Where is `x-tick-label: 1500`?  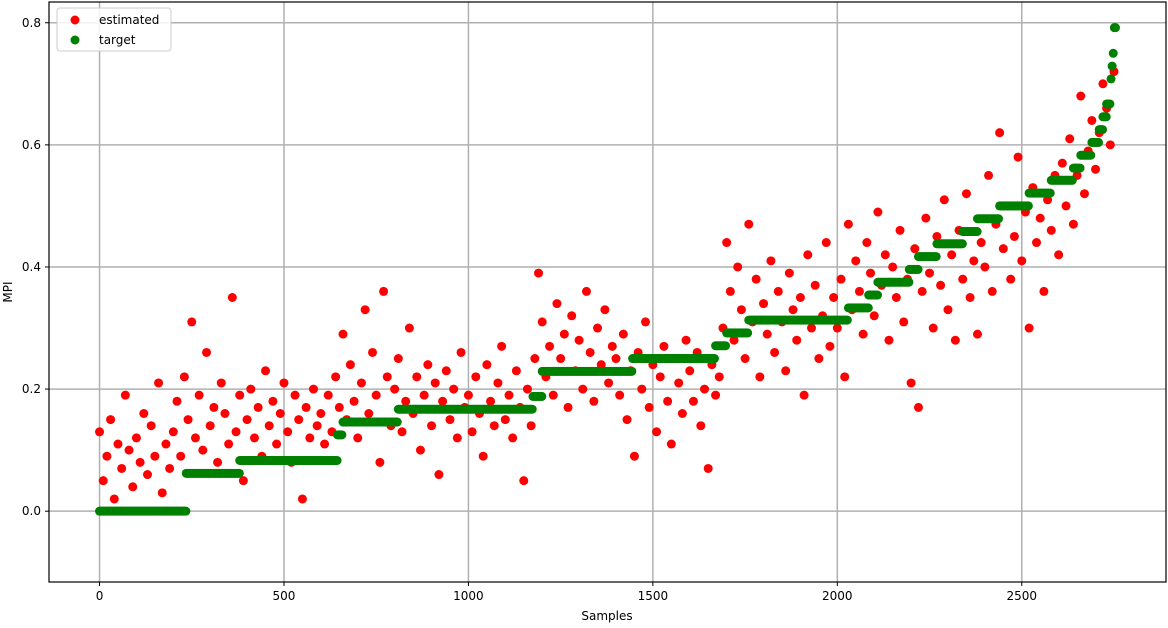 x-tick-label: 1500 is located at coordinates (653, 596).